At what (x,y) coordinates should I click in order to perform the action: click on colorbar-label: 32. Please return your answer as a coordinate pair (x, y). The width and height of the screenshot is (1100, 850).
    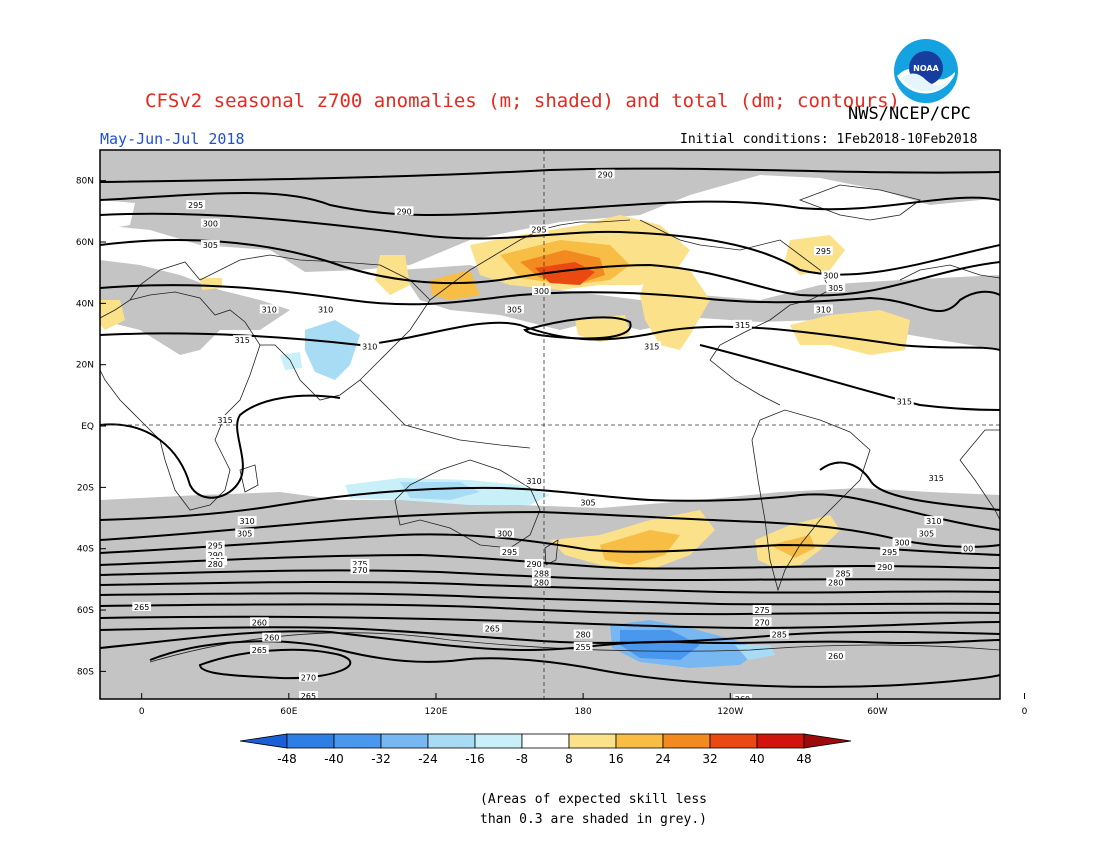
    Looking at the image, I should click on (709, 759).